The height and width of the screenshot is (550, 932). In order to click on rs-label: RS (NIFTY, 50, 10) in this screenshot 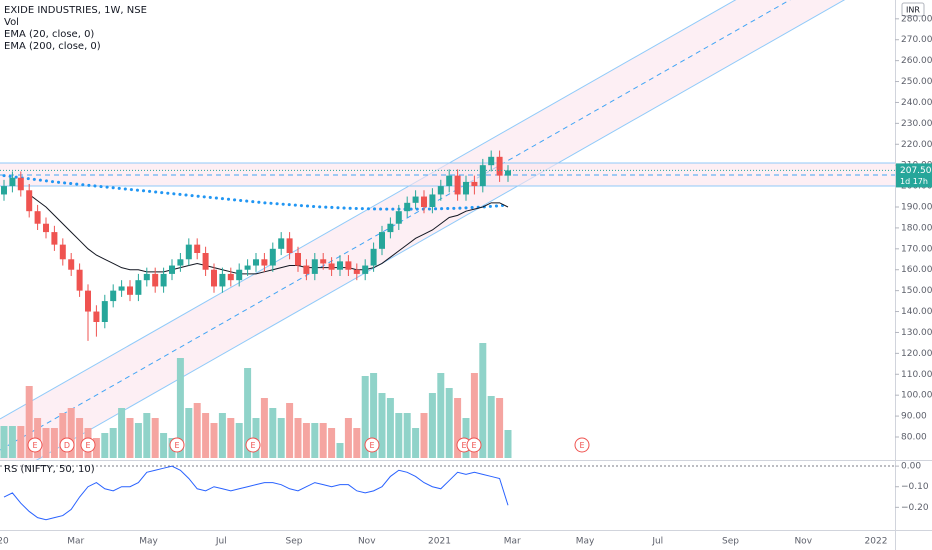, I will do `click(49, 469)`.